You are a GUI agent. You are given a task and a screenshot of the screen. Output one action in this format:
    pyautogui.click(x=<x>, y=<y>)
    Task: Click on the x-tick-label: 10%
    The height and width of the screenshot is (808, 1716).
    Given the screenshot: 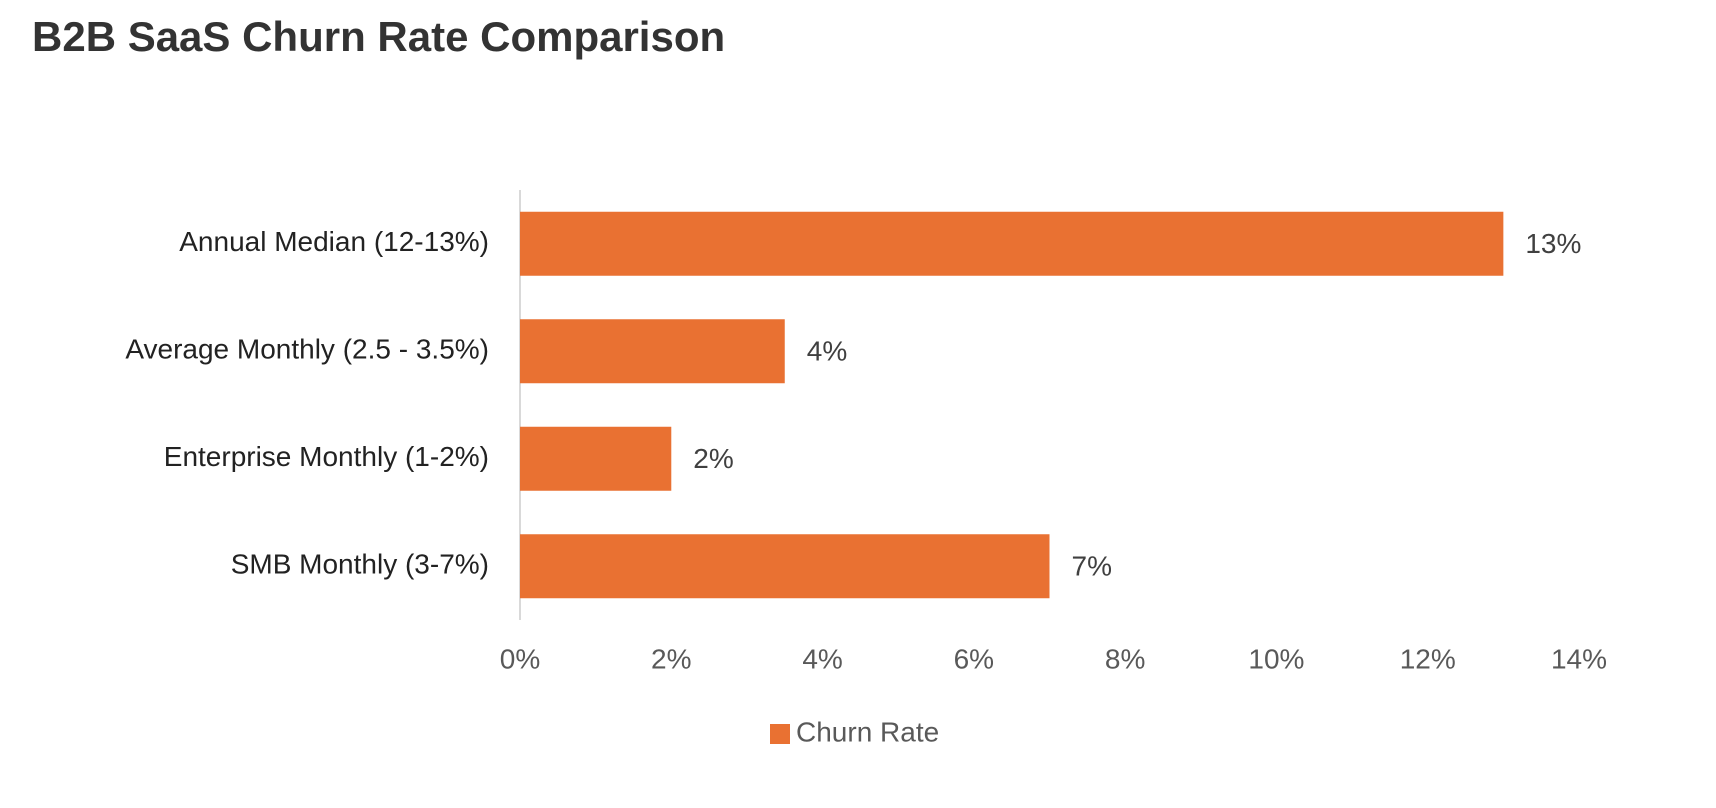 What is the action you would take?
    pyautogui.click(x=1276, y=658)
    